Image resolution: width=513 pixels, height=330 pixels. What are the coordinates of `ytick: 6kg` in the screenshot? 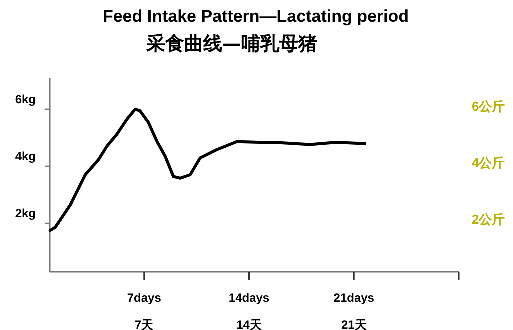 It's located at (25, 99).